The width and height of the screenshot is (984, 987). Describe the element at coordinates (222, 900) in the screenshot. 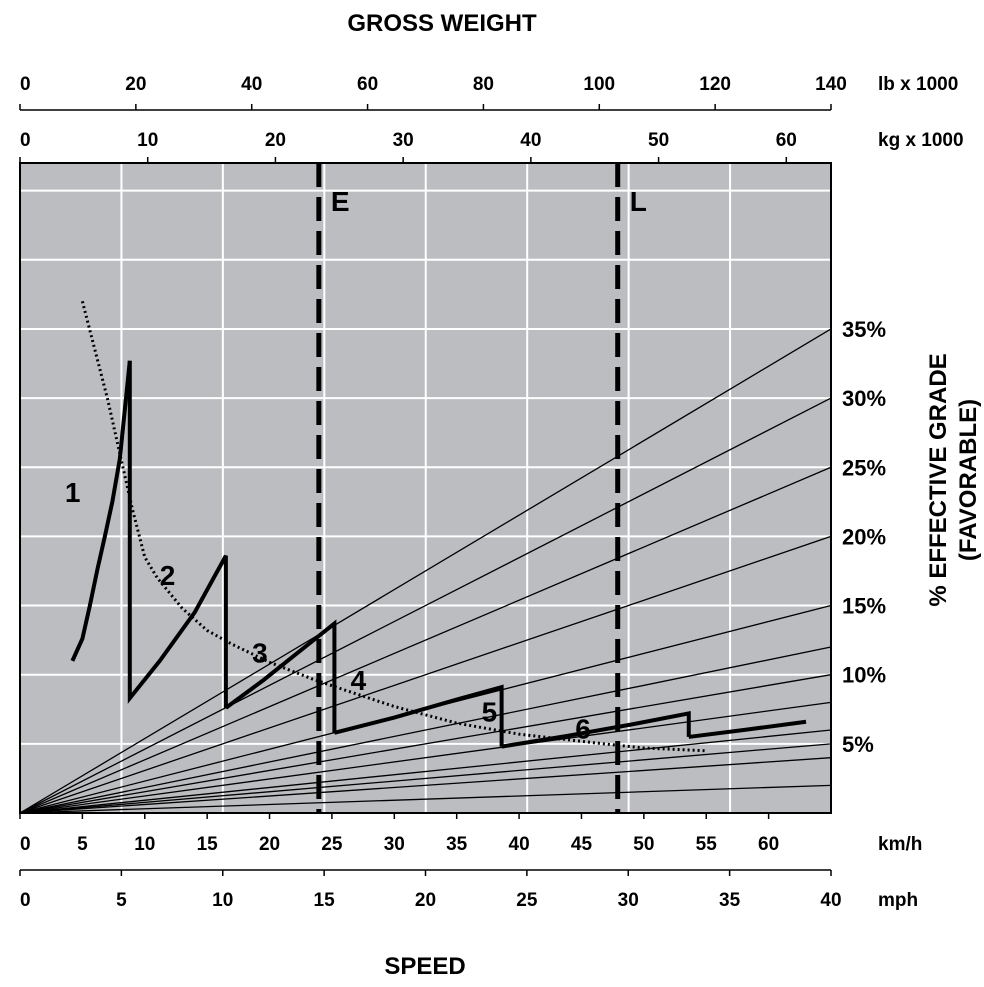

I see `mph-axis-tick-label: 10` at that location.